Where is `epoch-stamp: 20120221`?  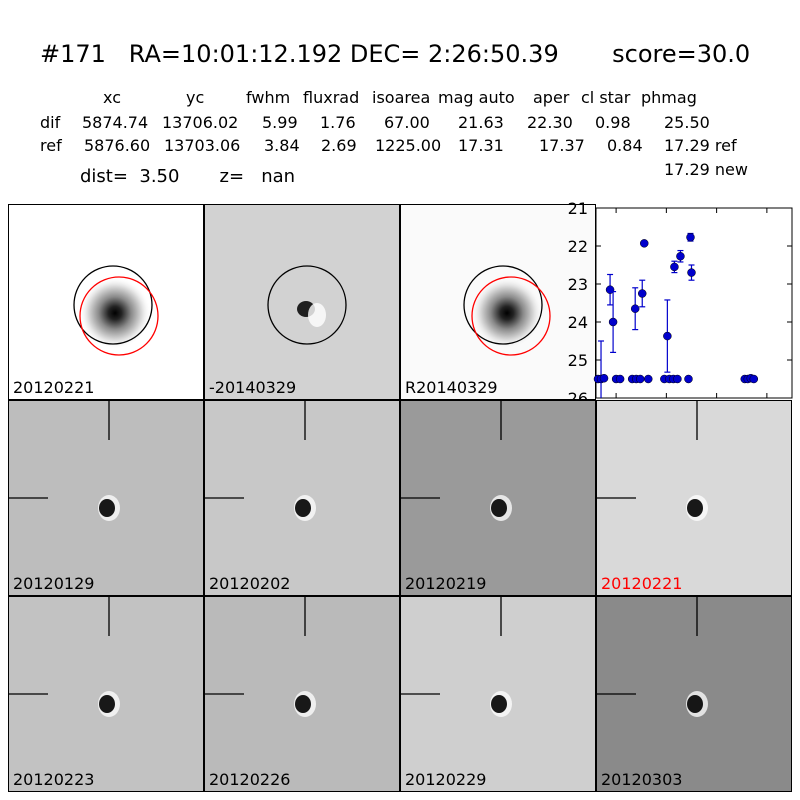 epoch-stamp: 20120221 is located at coordinates (694, 498).